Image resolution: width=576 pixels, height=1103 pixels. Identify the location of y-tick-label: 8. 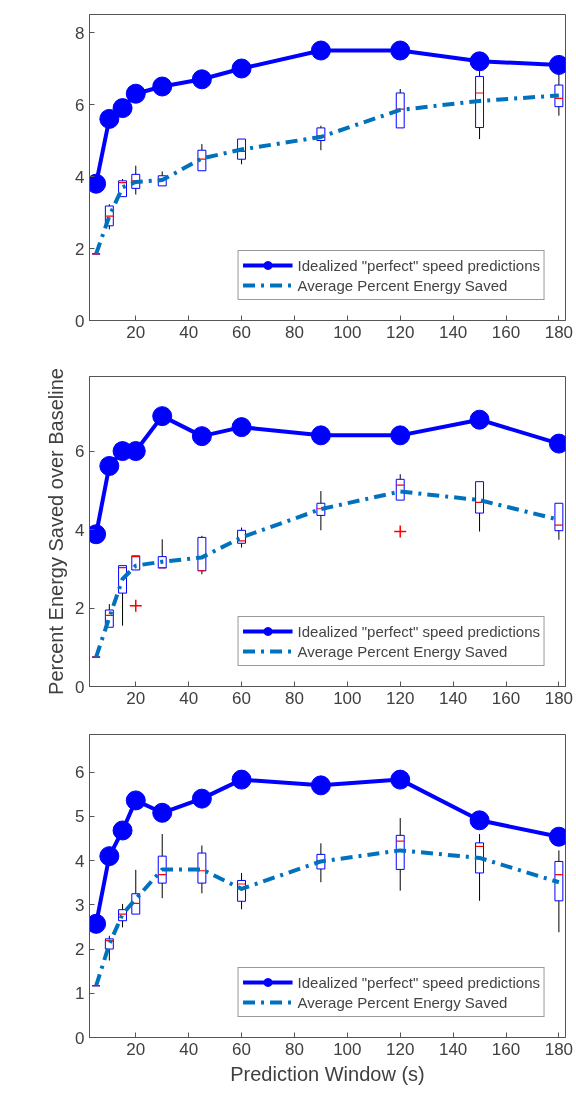
(80, 33).